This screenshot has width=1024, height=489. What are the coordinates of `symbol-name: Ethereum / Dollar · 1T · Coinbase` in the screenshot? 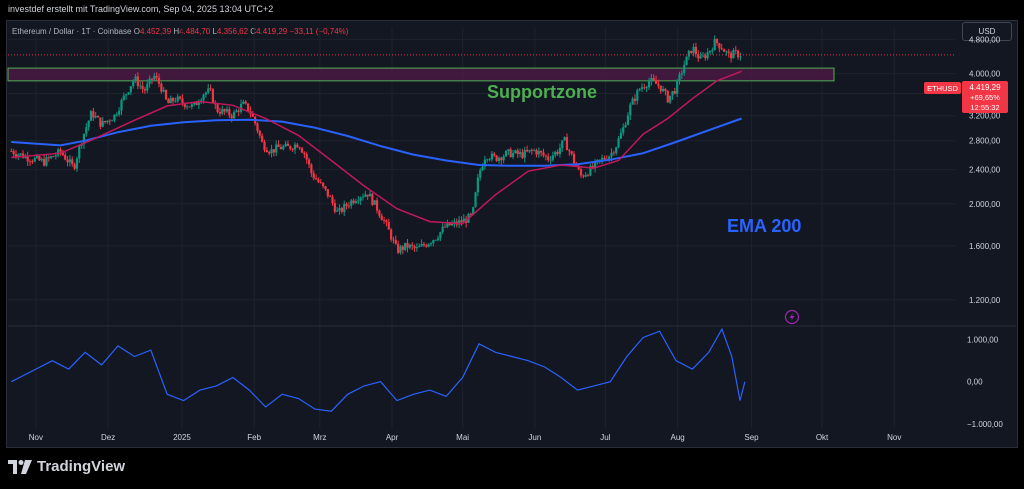 It's located at (72, 31).